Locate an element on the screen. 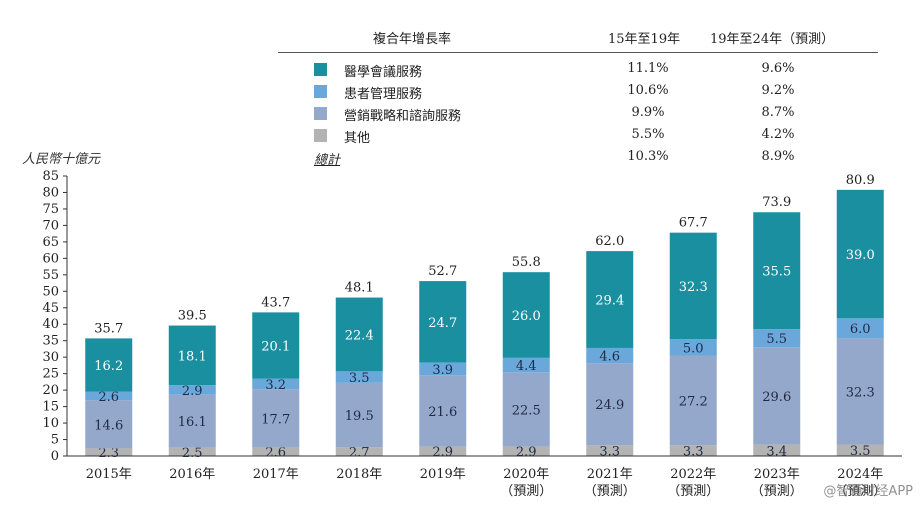 The image size is (921, 509). bar-value-label: 14.6 is located at coordinates (108, 425).